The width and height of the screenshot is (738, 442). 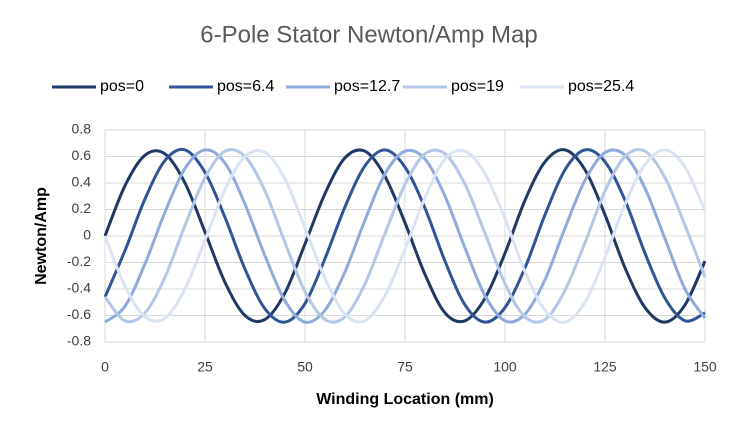 I want to click on x-tick-label: 25, so click(x=205, y=367).